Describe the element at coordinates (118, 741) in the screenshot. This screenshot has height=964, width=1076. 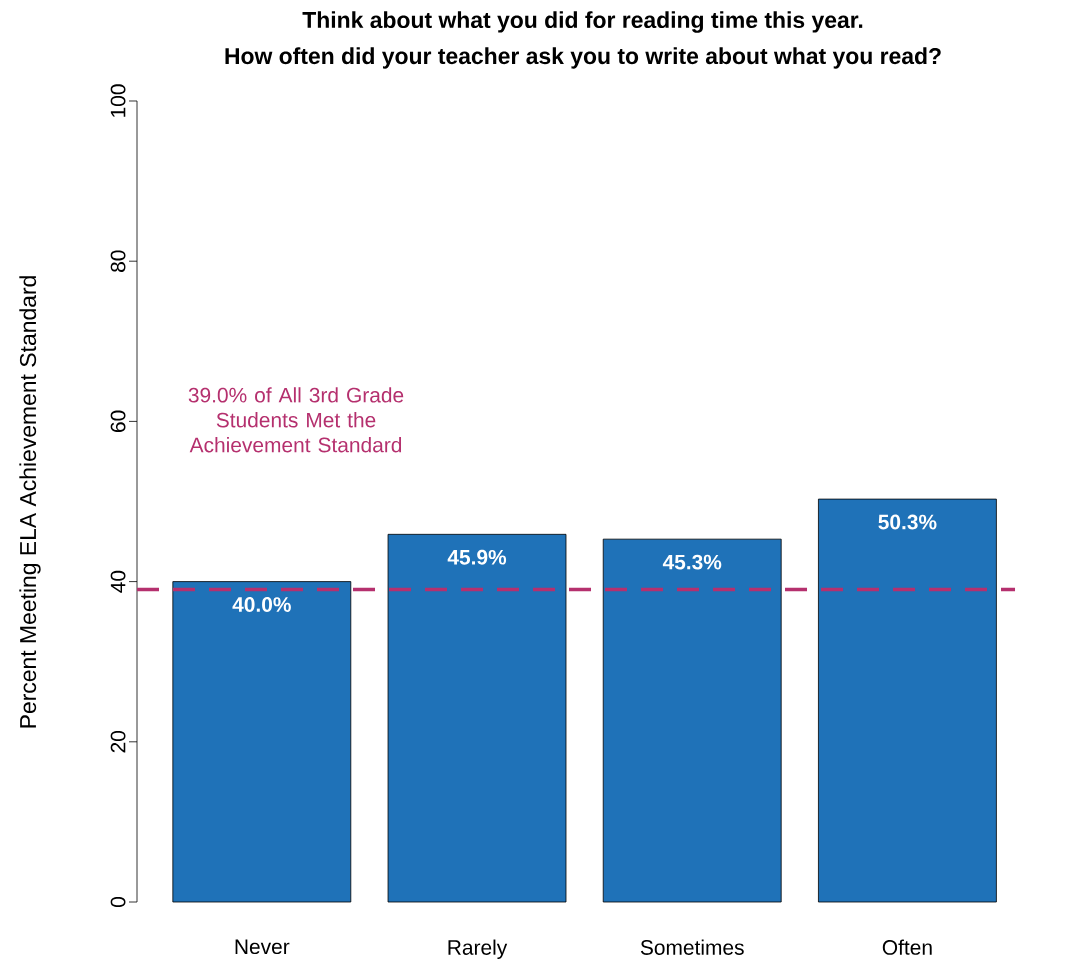
I see `y-tick-label: 20` at that location.